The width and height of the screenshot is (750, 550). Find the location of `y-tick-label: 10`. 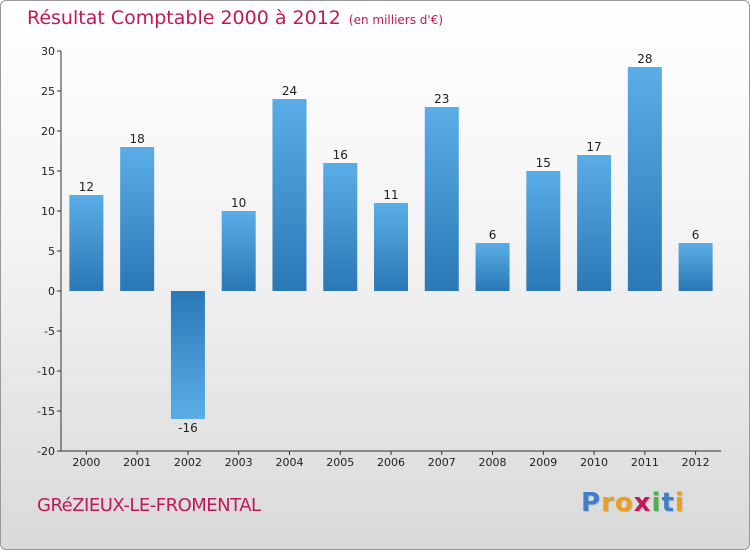

y-tick-label: 10 is located at coordinates (48, 211).